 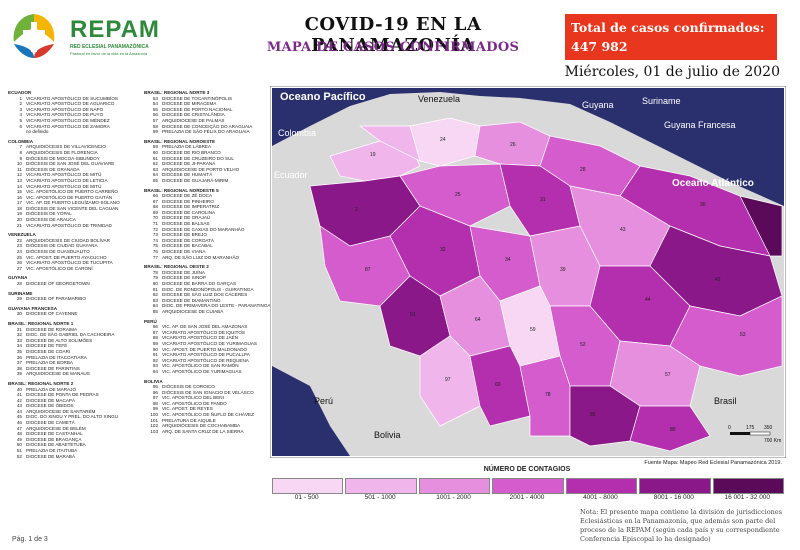 I want to click on report-date: Miércoles, 01 de julio de 2020, so click(x=672, y=72).